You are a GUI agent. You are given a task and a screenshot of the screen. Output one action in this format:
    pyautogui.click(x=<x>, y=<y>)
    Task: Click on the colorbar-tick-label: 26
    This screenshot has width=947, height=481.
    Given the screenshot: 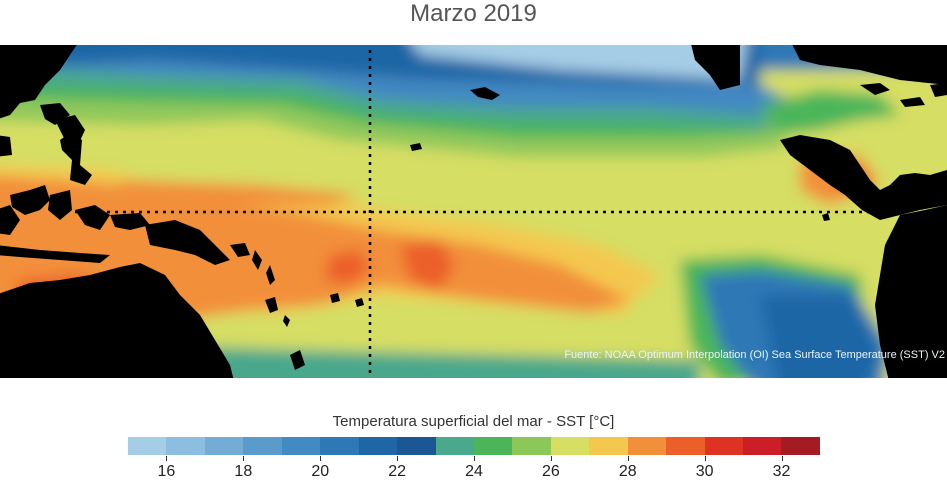 What is the action you would take?
    pyautogui.click(x=550, y=471)
    